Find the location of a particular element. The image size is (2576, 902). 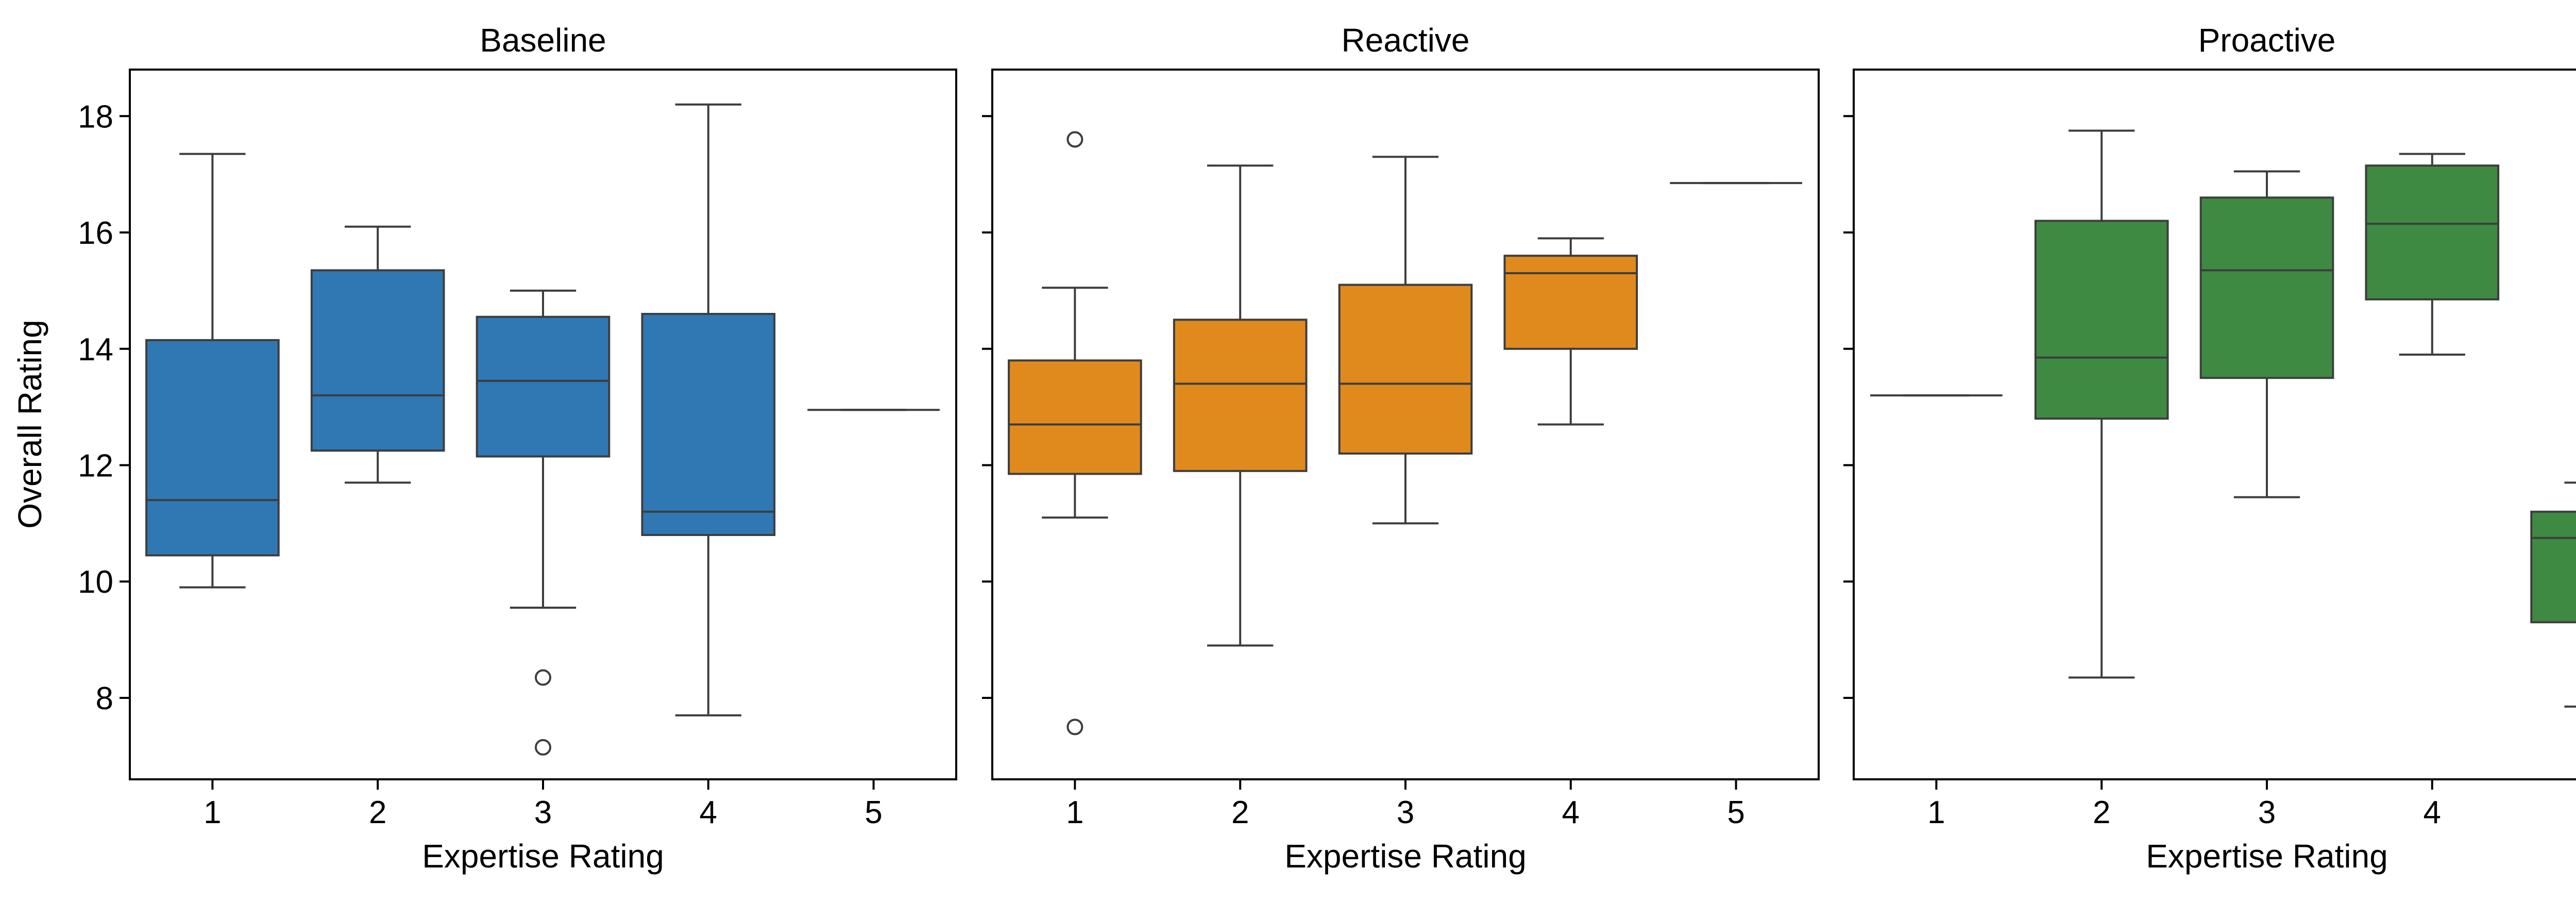

y-tick-label: 16 is located at coordinates (95, 233).